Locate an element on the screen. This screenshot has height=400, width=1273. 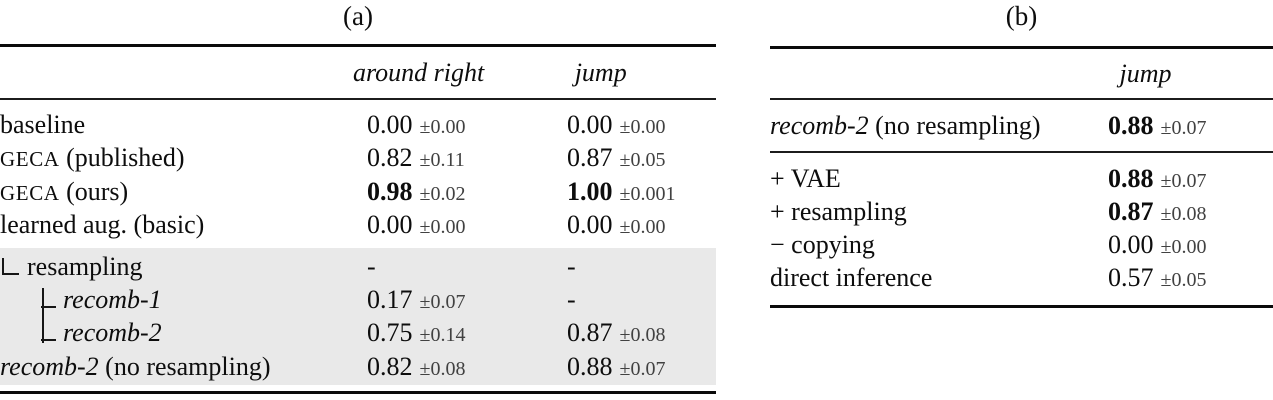
cell-jump: 1.00 ±0.001 is located at coordinates (621, 191).